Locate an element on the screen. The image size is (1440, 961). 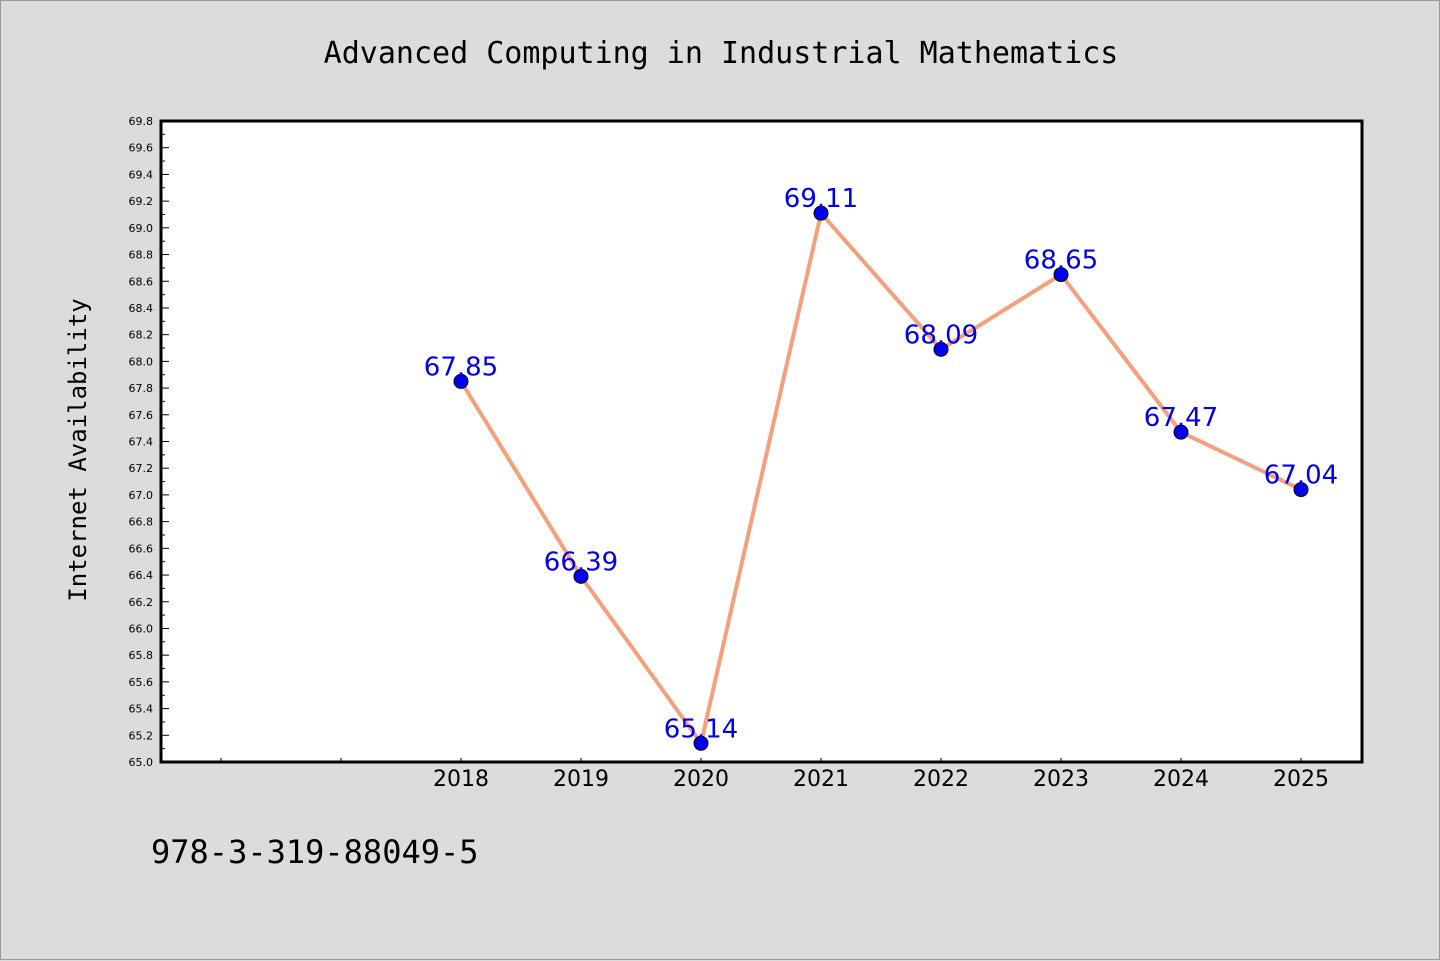
y-tick-label: 67.6 is located at coordinates (141, 415).